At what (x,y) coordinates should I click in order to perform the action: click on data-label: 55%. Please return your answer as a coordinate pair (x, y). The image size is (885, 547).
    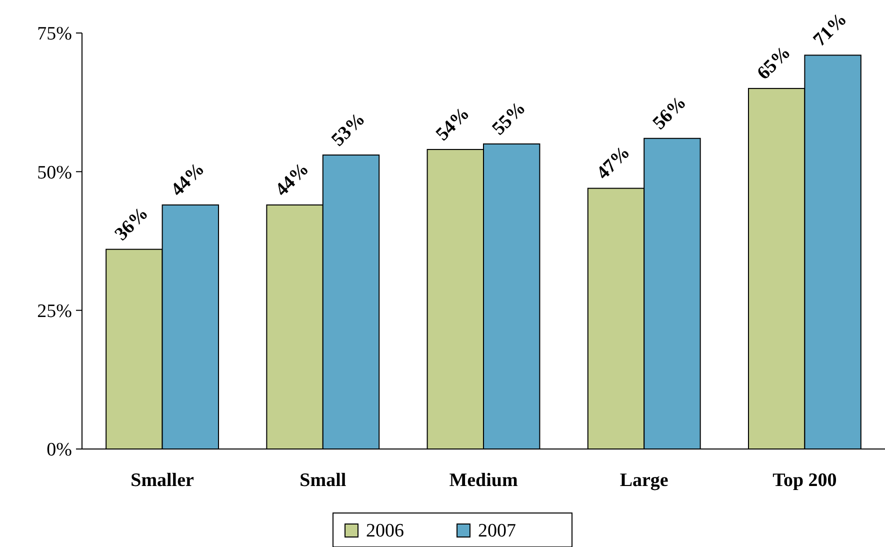
    Looking at the image, I should click on (509, 119).